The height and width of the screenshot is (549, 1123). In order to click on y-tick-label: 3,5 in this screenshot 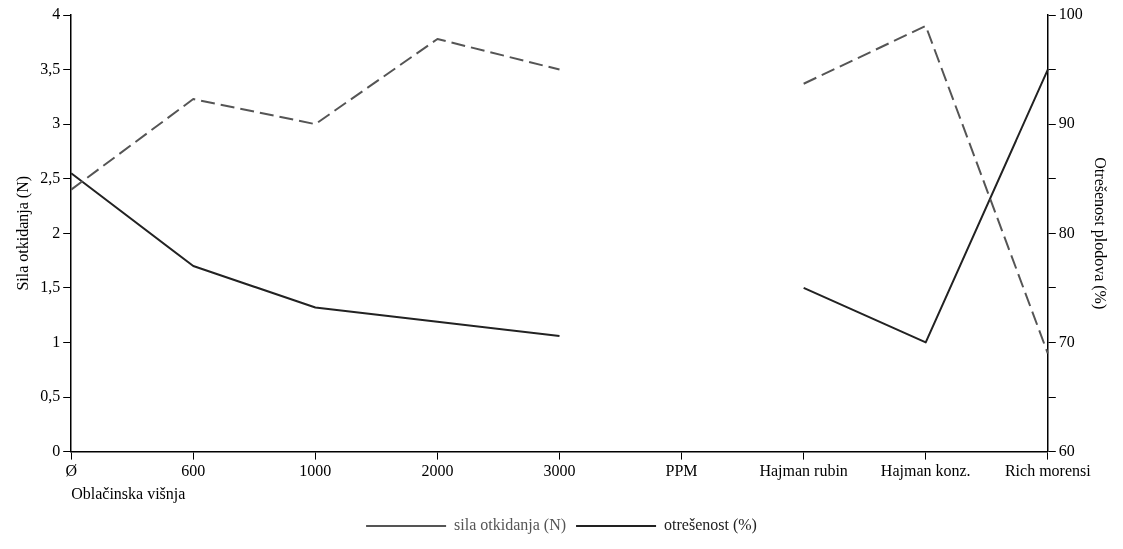, I will do `click(50, 68)`.